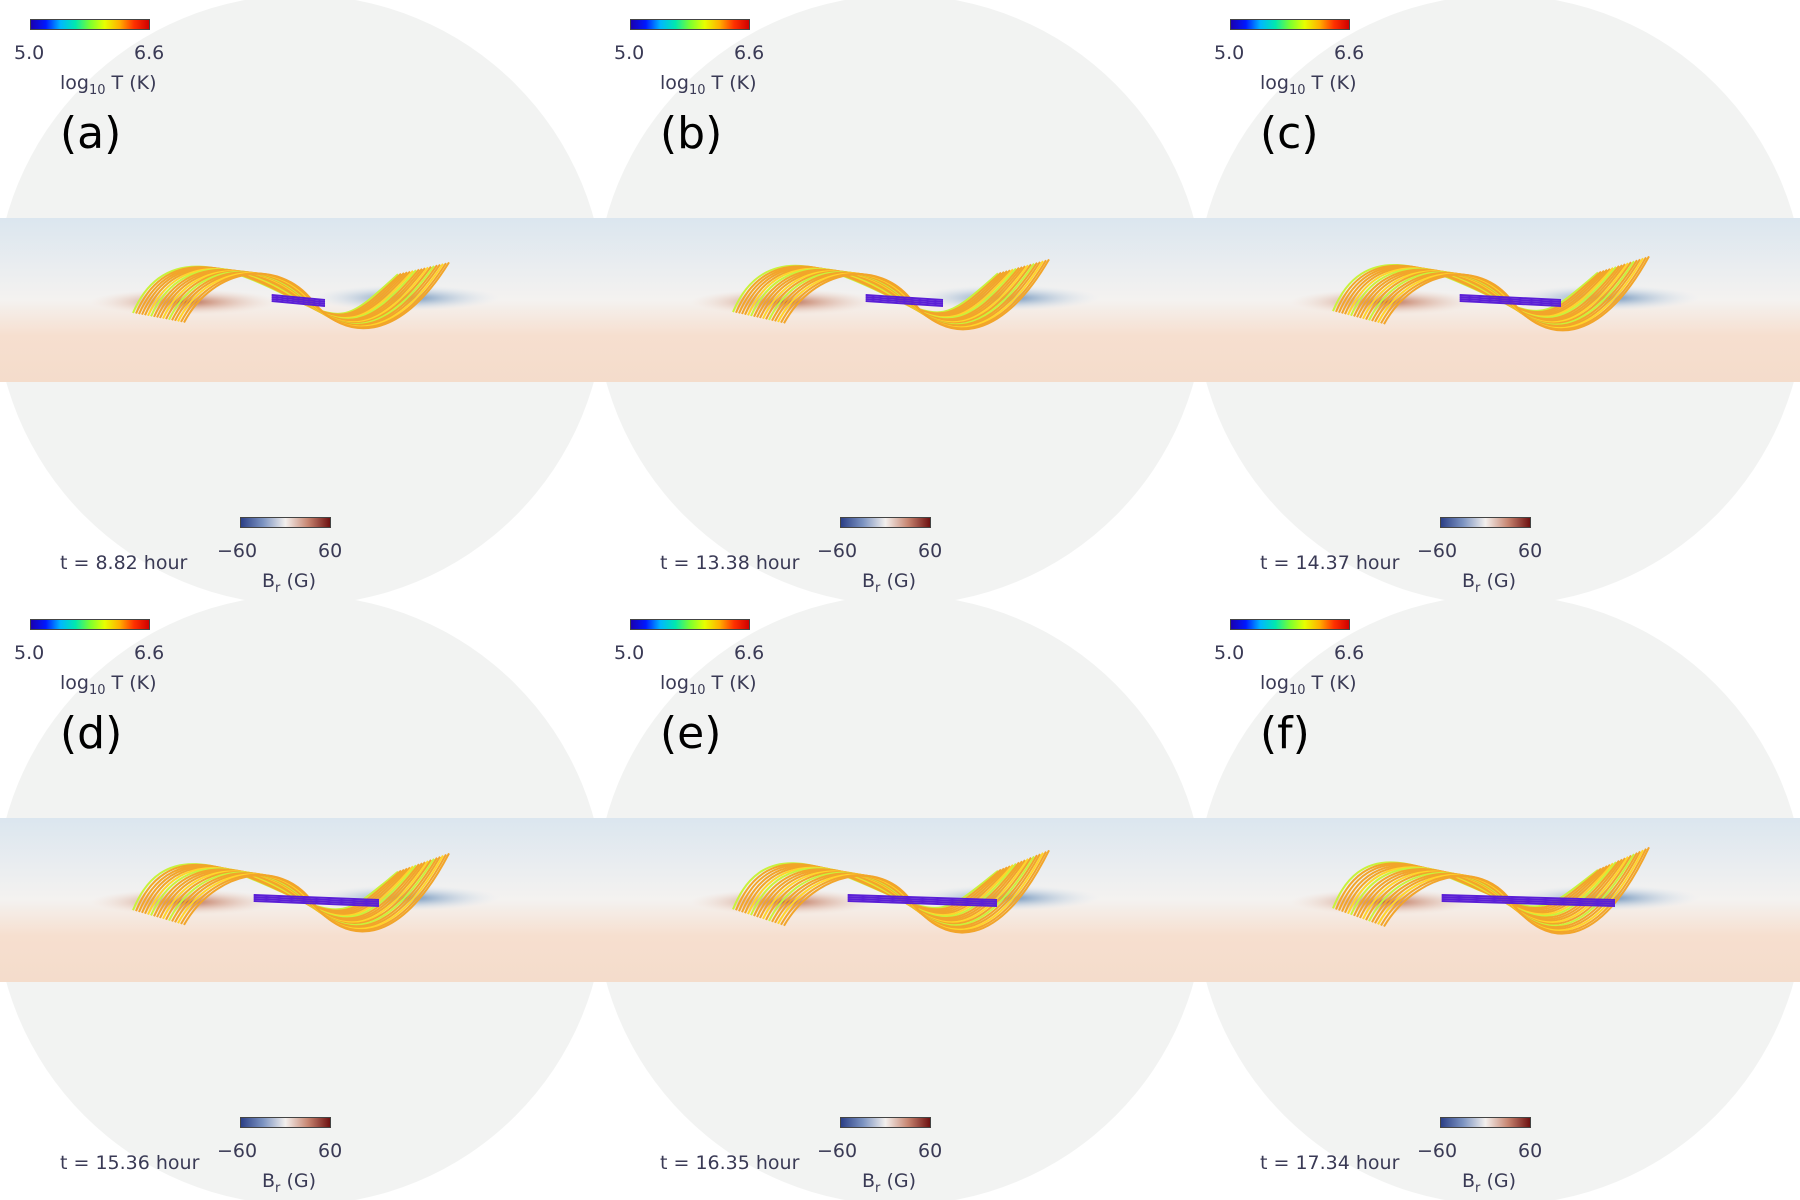  I want to click on time-label: t = 17.34 hour, so click(1330, 1163).